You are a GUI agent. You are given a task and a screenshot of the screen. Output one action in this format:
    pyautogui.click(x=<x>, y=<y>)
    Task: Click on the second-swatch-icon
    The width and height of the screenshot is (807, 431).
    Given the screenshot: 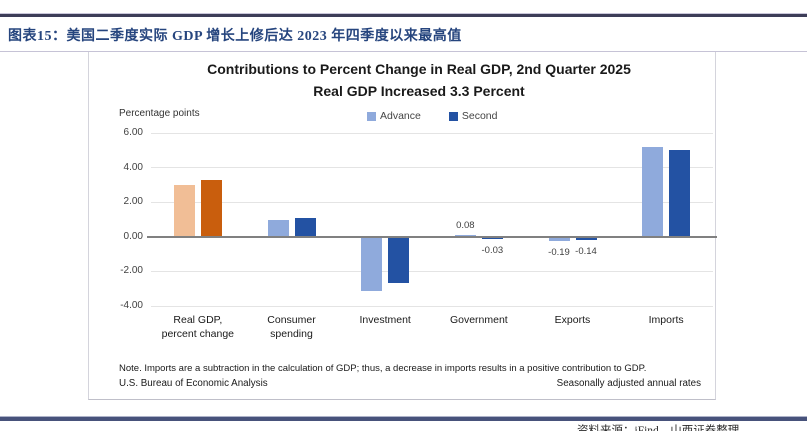 What is the action you would take?
    pyautogui.click(x=453, y=116)
    